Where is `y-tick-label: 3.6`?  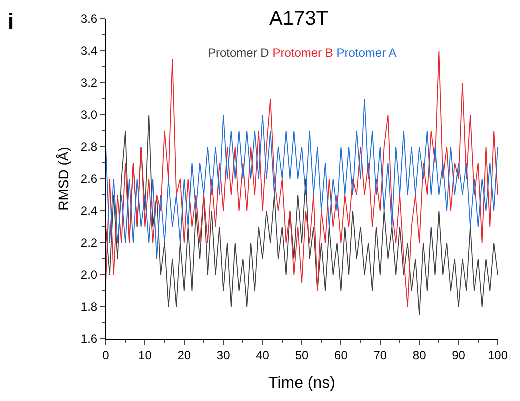
y-tick-label: 3.6 is located at coordinates (89, 19).